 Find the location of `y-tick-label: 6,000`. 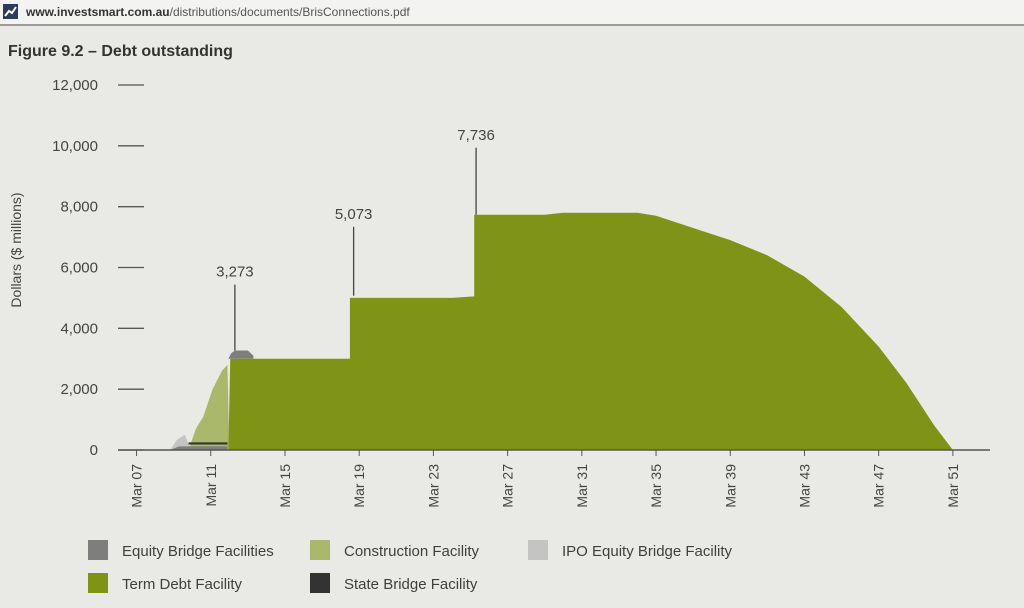

y-tick-label: 6,000 is located at coordinates (79, 268).